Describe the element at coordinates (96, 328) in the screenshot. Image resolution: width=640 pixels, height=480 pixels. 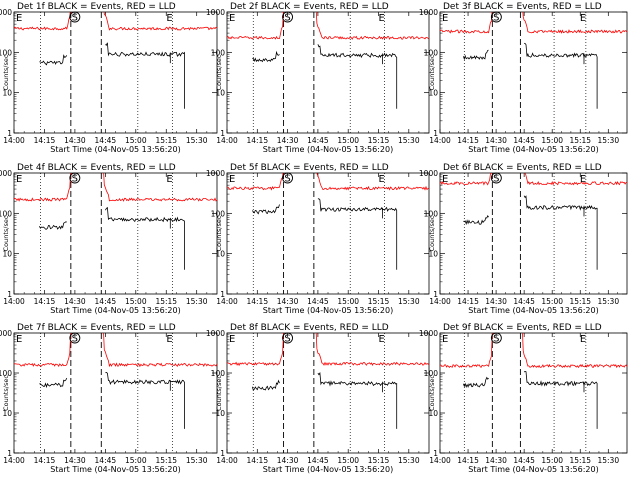
I see `panel-title: Det 7f BLACK = Events, RED = LLD` at that location.